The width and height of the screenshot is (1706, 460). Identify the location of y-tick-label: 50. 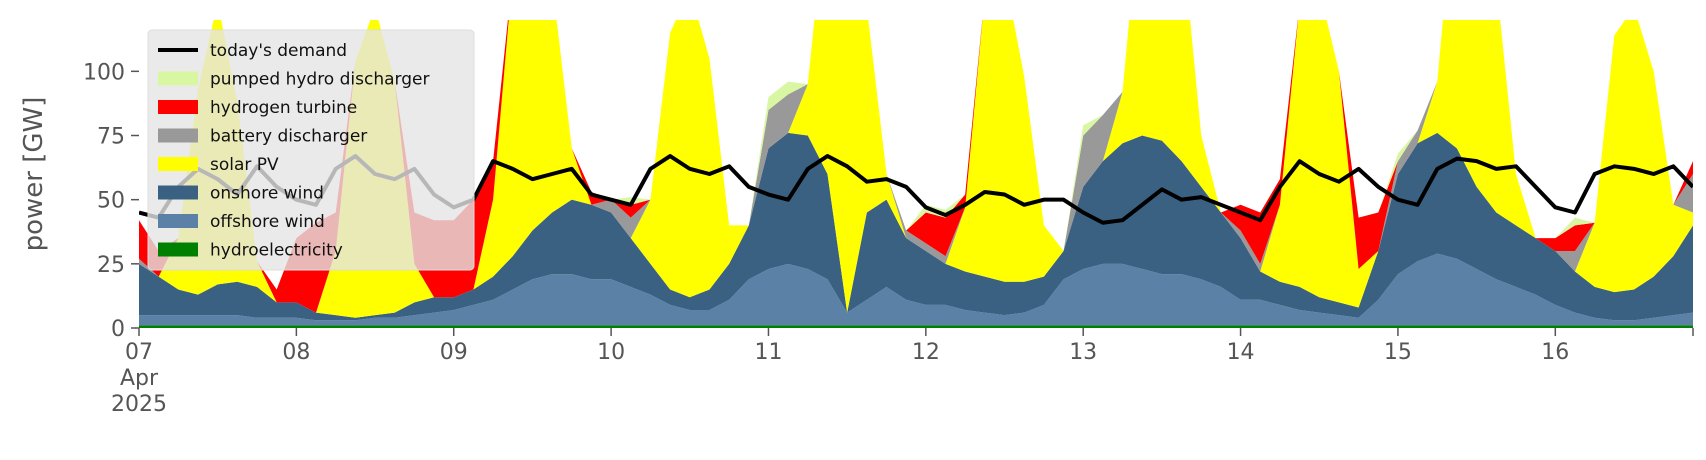
(111, 201).